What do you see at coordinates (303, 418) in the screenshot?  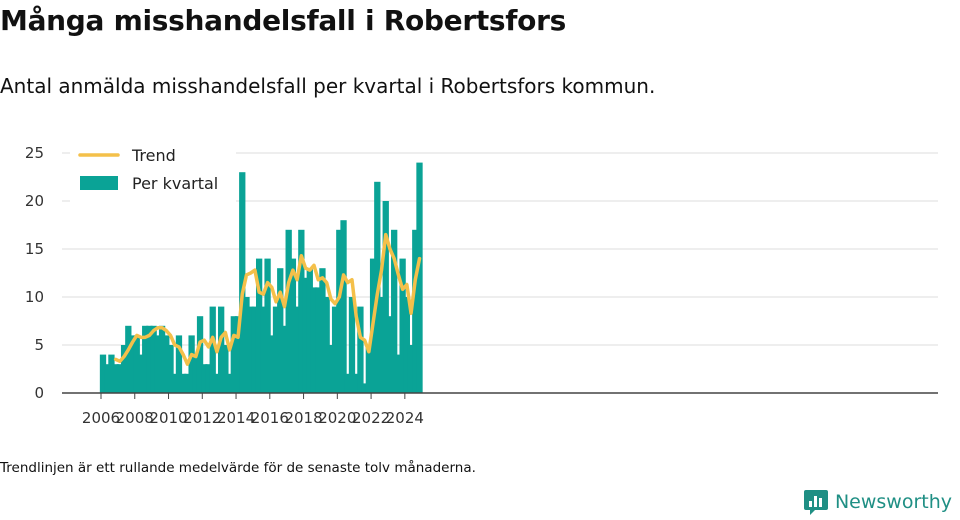 I see `x-tick-label: 2018` at bounding box center [303, 418].